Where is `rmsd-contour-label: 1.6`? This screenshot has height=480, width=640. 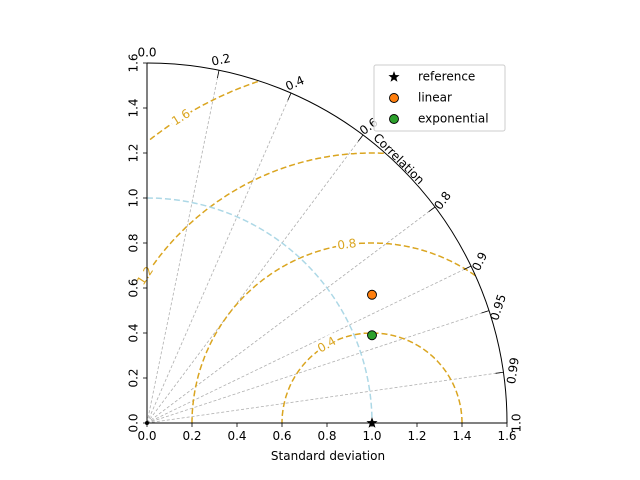
rmsd-contour-label: 1.6 is located at coordinates (181, 117).